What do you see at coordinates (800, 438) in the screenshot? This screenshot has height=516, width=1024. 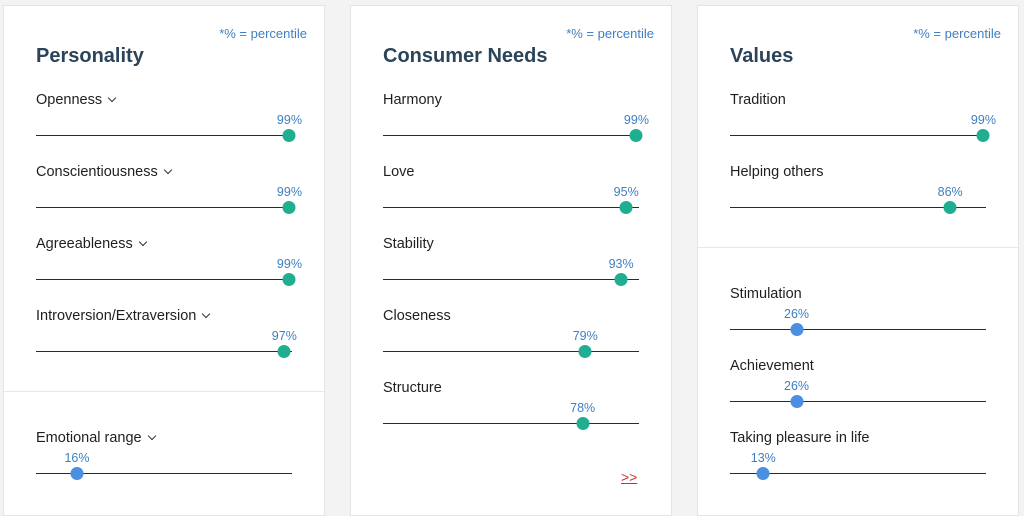 I see `trait-label: Taking pleasure in life` at bounding box center [800, 438].